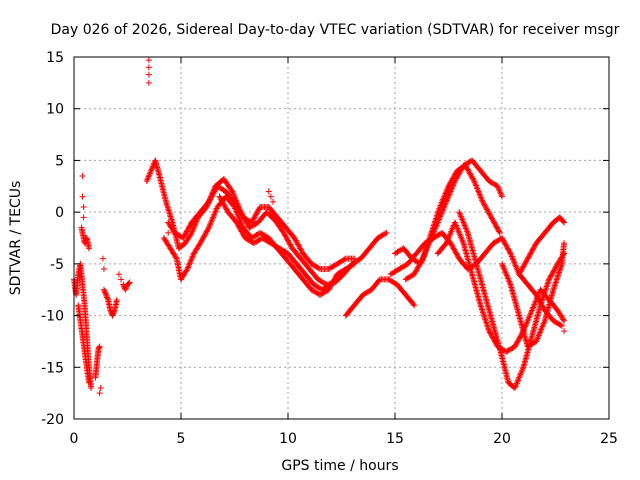  What do you see at coordinates (52, 368) in the screenshot?
I see `y-tick-label: -15` at bounding box center [52, 368].